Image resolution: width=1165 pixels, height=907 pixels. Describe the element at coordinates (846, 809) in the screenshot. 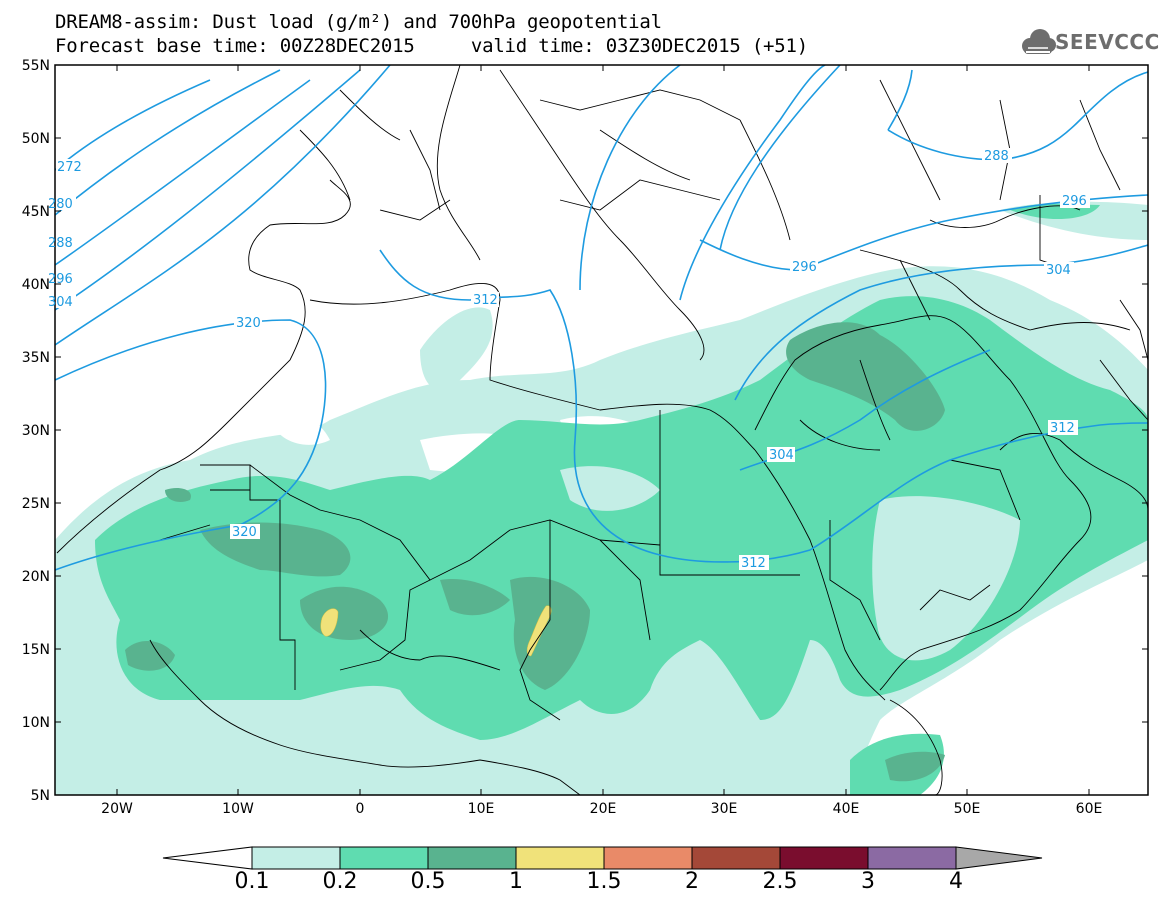

I see `lon-label: 40E` at that location.